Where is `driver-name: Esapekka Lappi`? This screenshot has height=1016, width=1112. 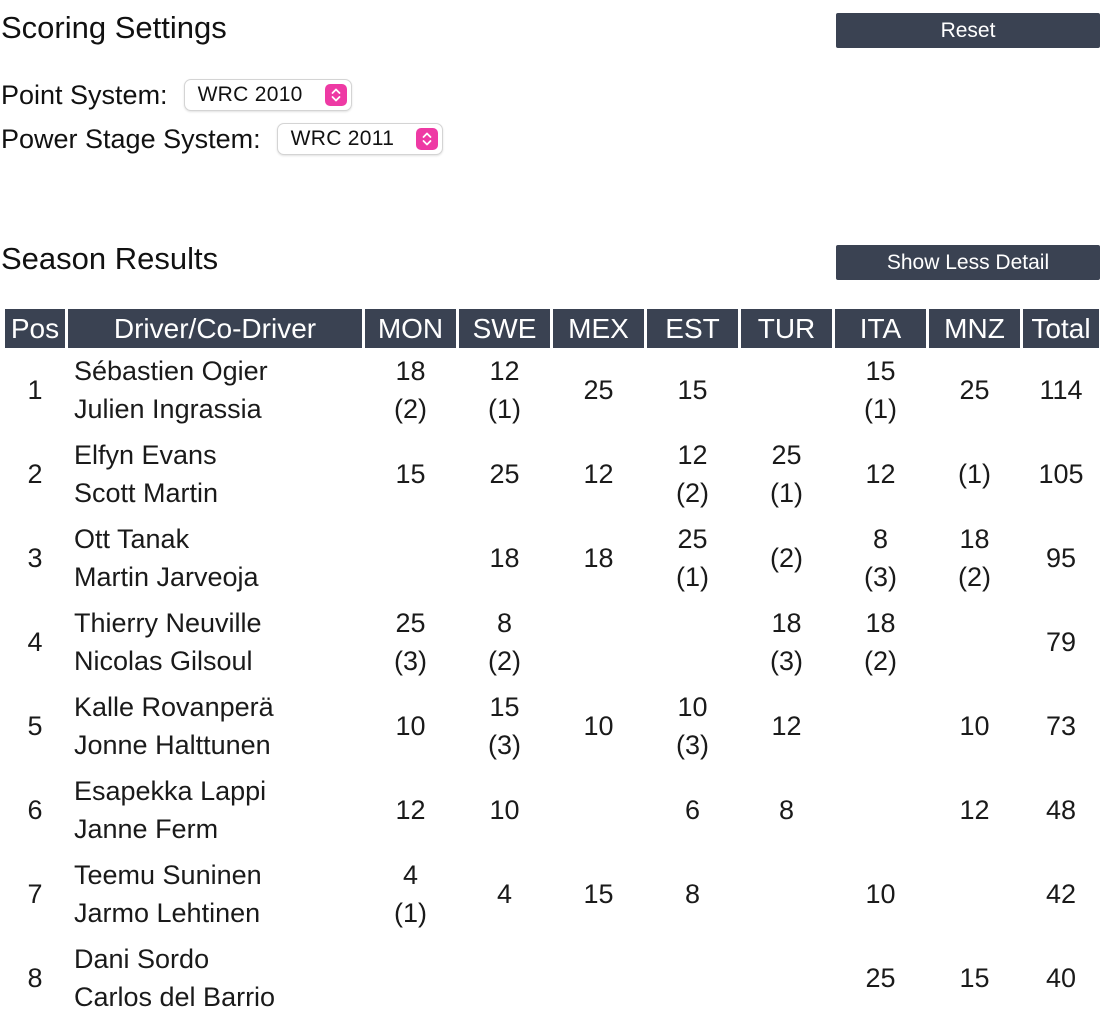 driver-name: Esapekka Lappi is located at coordinates (170, 791).